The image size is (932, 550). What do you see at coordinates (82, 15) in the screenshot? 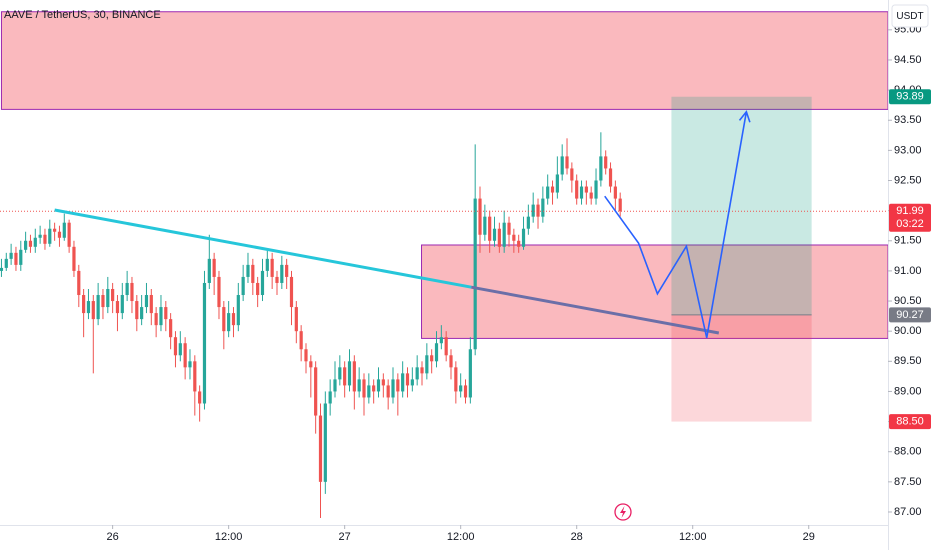
I see `chart-title: AAVE / TetherUS, 30, BINANCE` at bounding box center [82, 15].